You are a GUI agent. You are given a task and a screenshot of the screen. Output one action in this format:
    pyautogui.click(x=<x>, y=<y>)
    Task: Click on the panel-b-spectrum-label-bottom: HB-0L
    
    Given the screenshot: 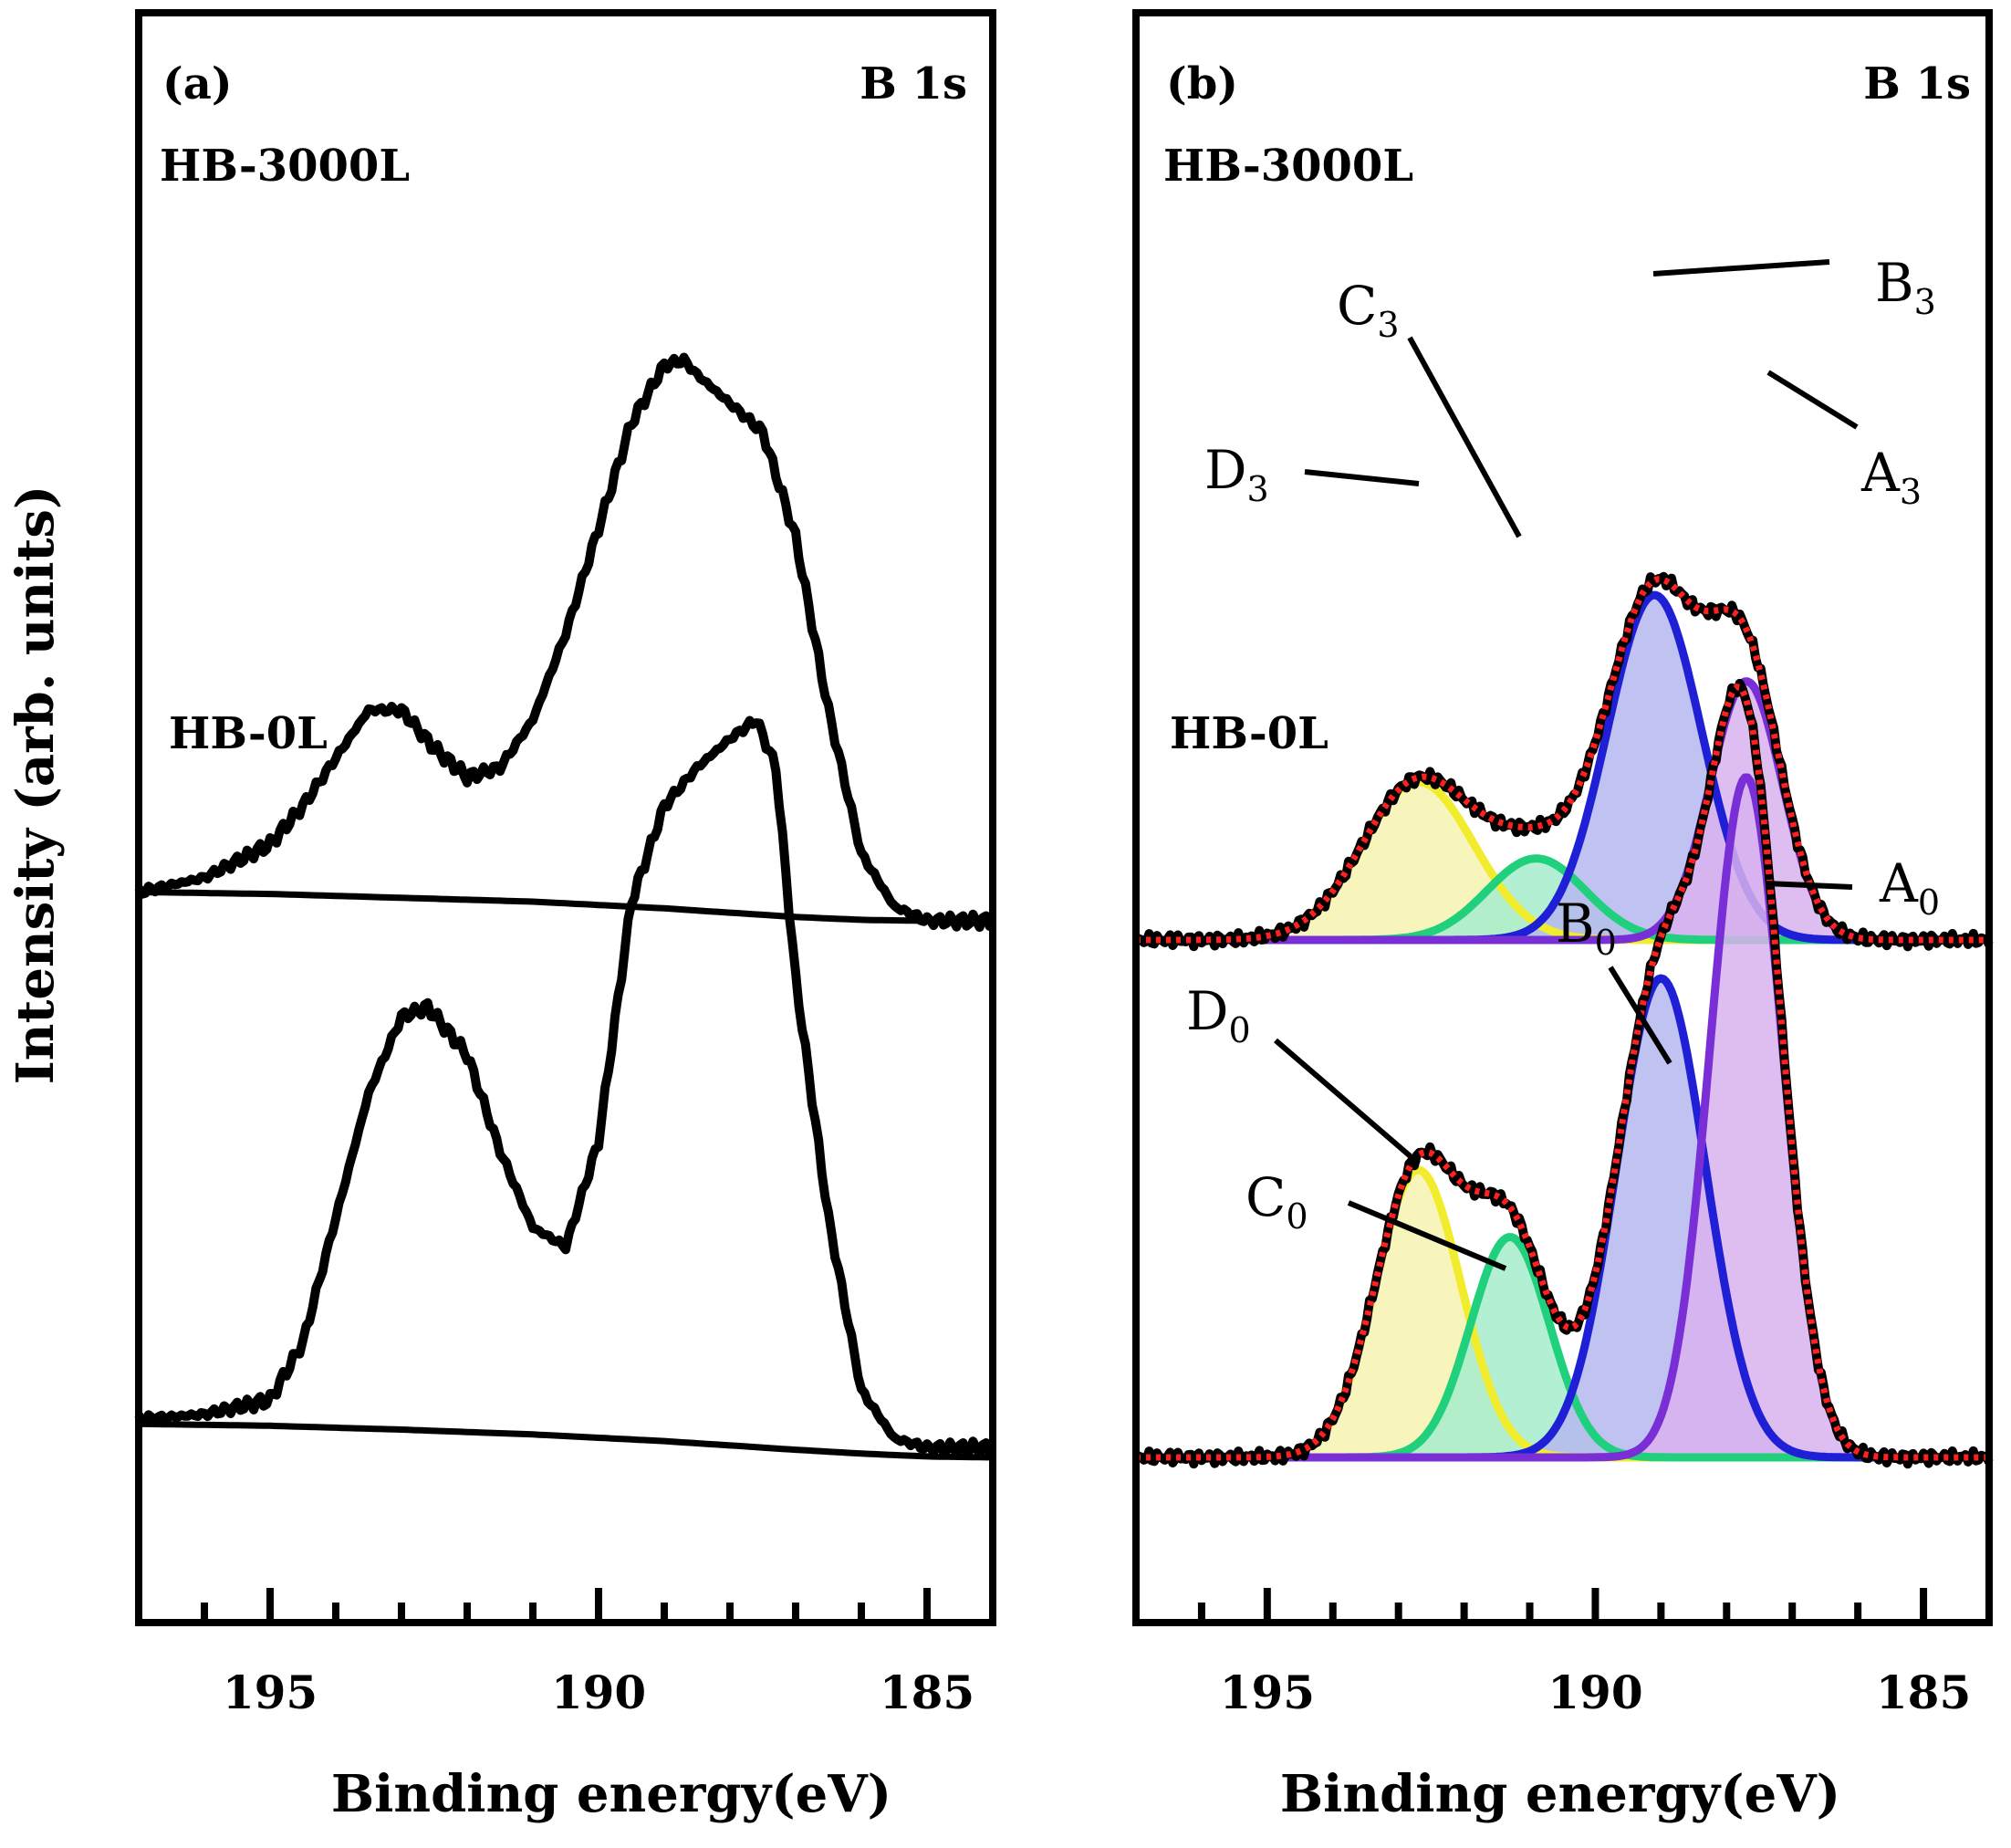 What is the action you would take?
    pyautogui.click(x=1249, y=733)
    